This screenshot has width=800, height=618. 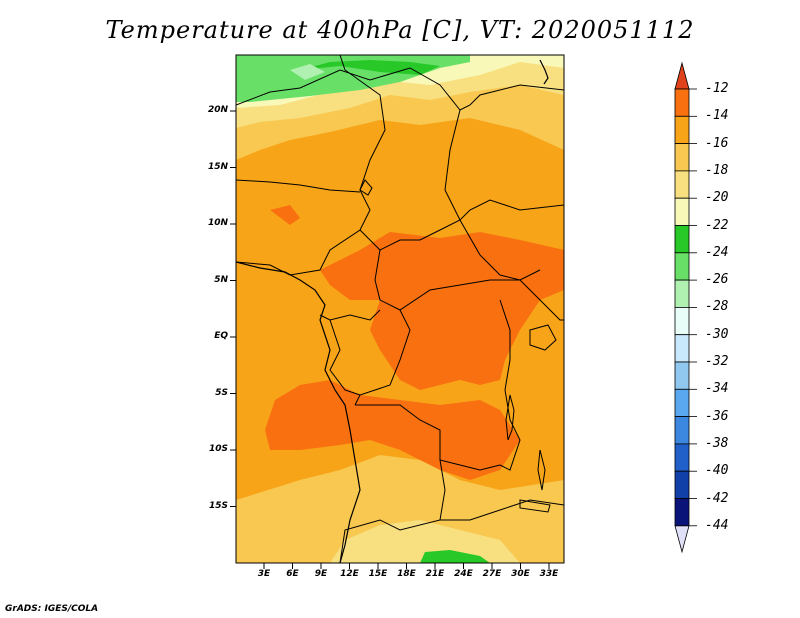 I want to click on lake-malawi, so click(x=541, y=470).